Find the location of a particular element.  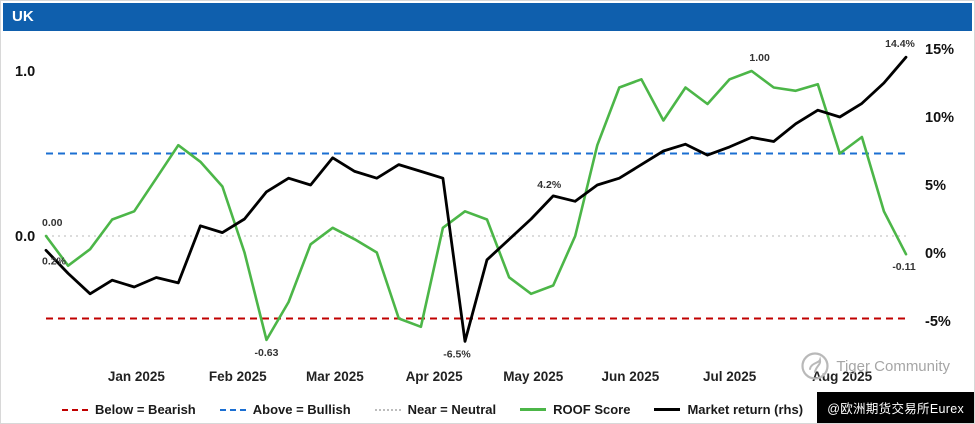

red-dashed-line-swatch is located at coordinates (74, 409).